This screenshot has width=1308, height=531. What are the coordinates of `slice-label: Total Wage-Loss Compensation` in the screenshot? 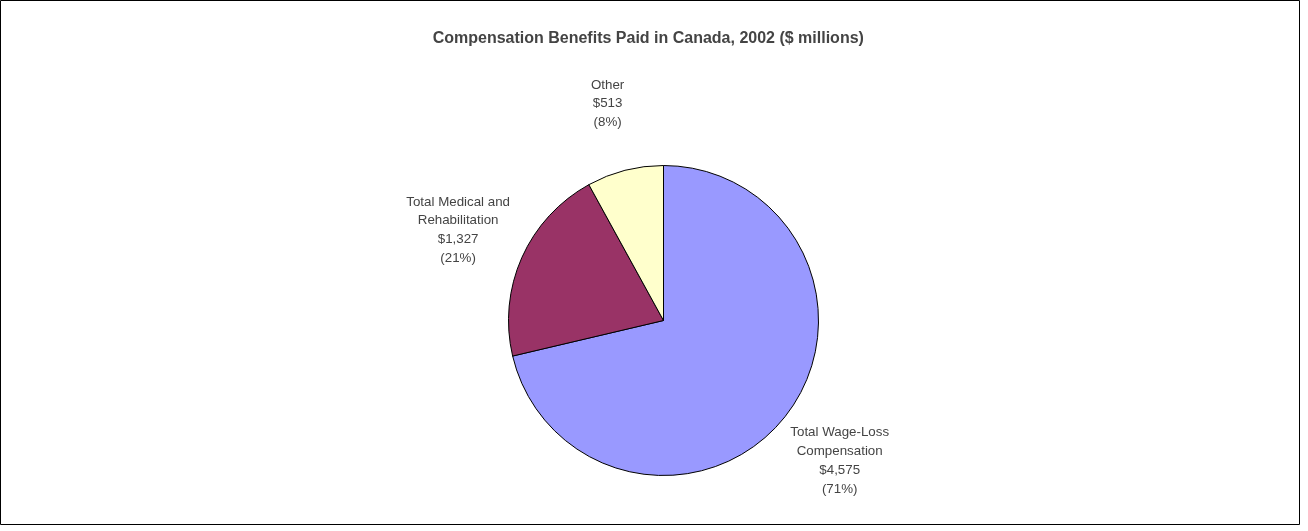 It's located at (840, 441).